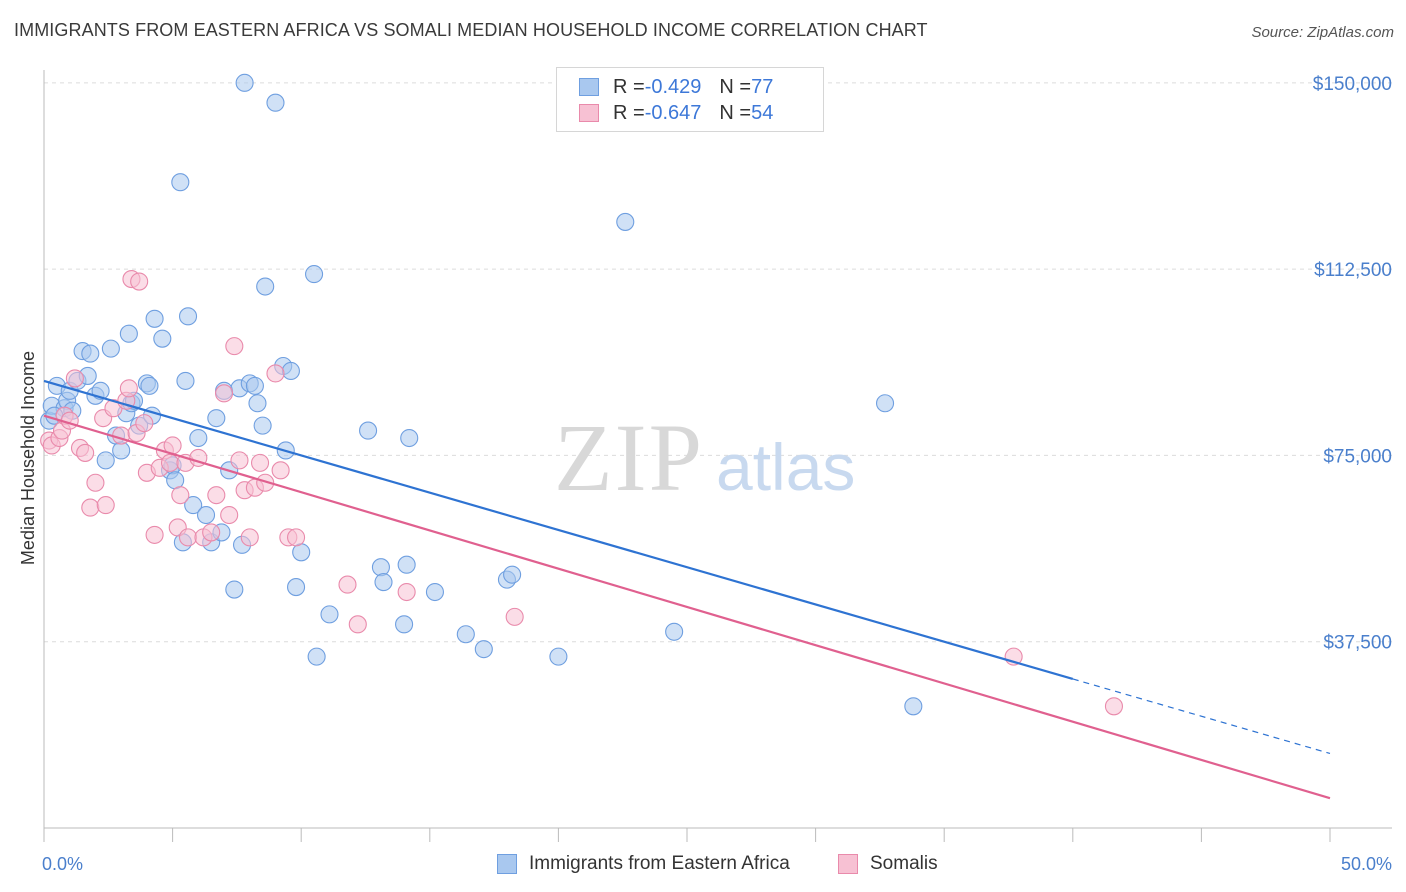  I want to click on n-value: 77, so click(762, 86).